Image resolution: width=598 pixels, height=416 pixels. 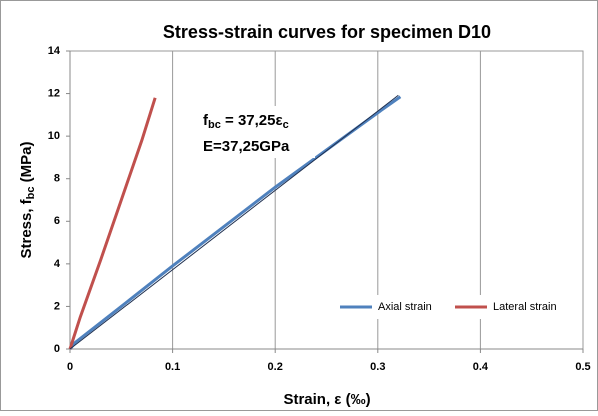 I want to click on x-axis-label-text: Strain, ε (‰), so click(x=326, y=399).